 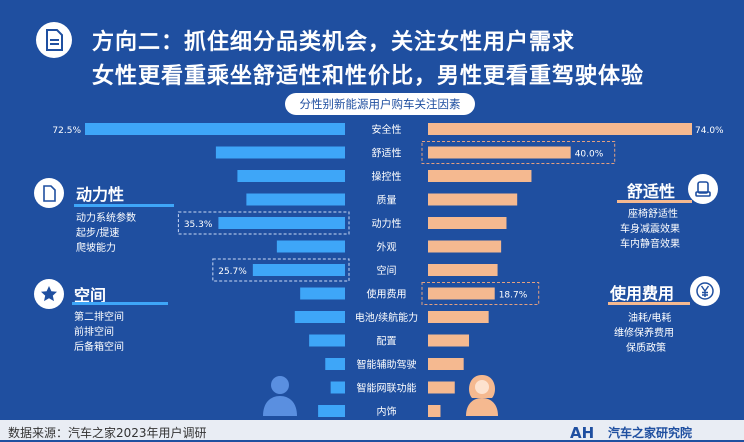 I want to click on feature-comfort-item: 座椅舒适性, so click(x=653, y=214).